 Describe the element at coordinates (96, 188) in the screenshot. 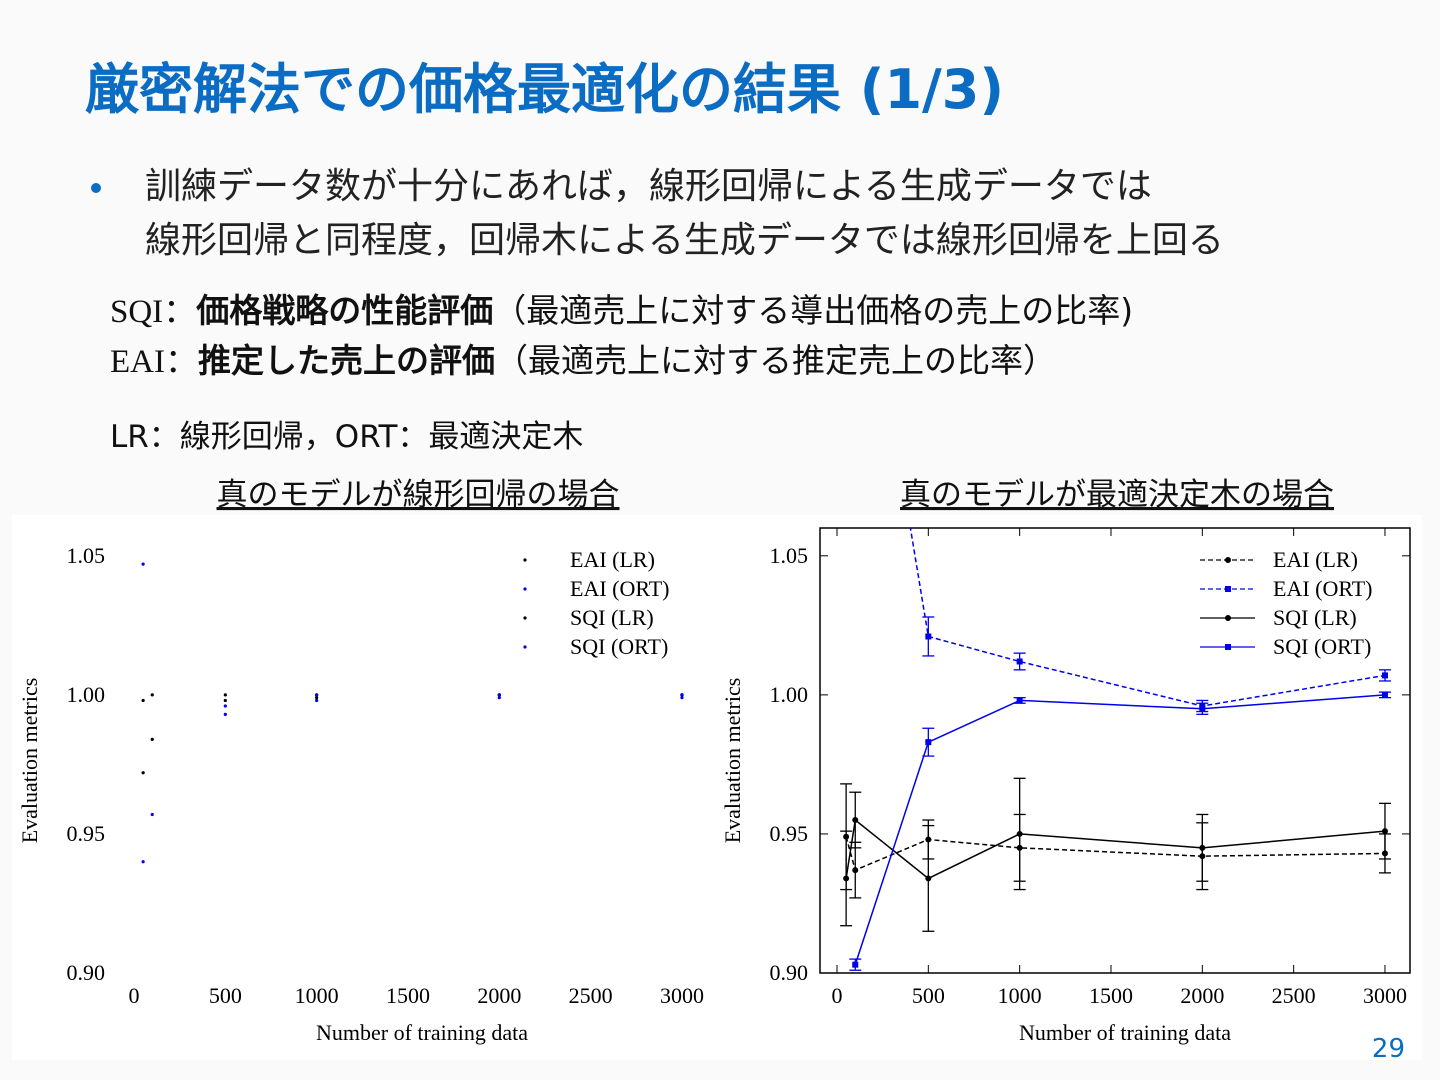

I see `bullet-dot` at that location.